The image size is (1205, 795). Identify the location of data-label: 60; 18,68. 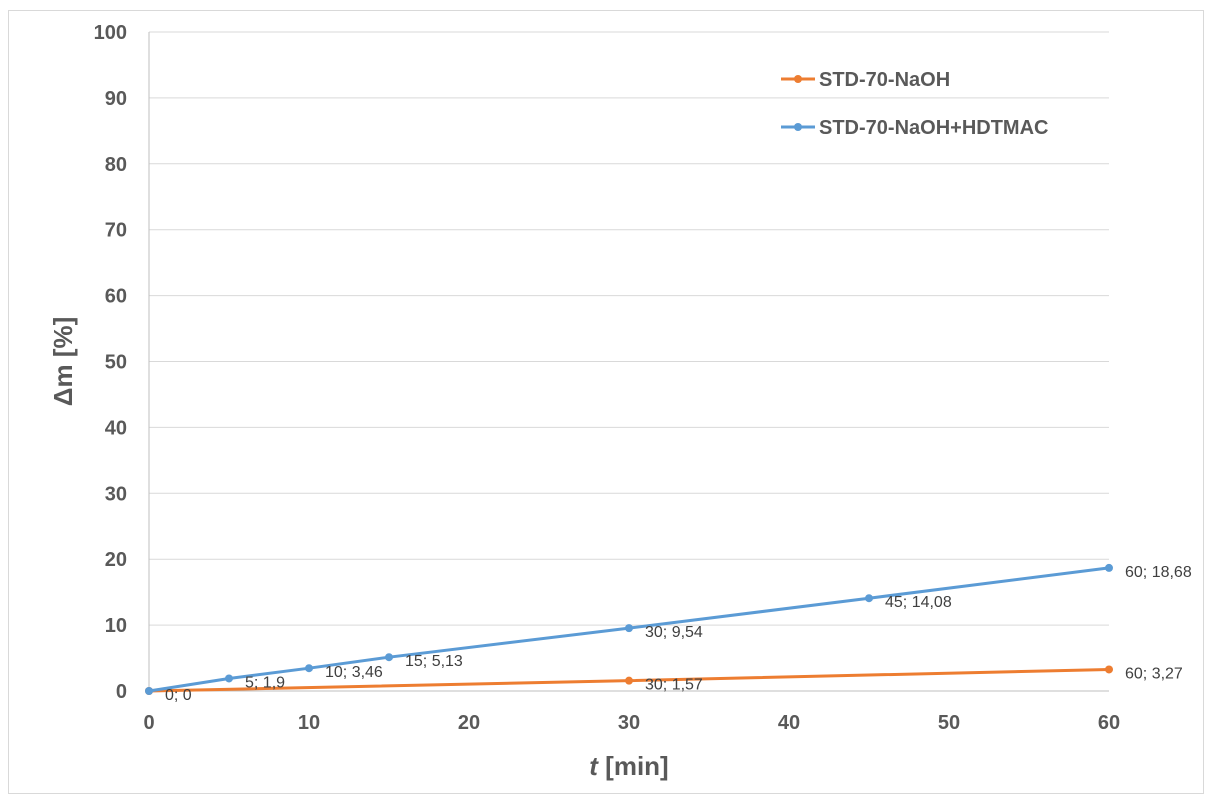
(1158, 572).